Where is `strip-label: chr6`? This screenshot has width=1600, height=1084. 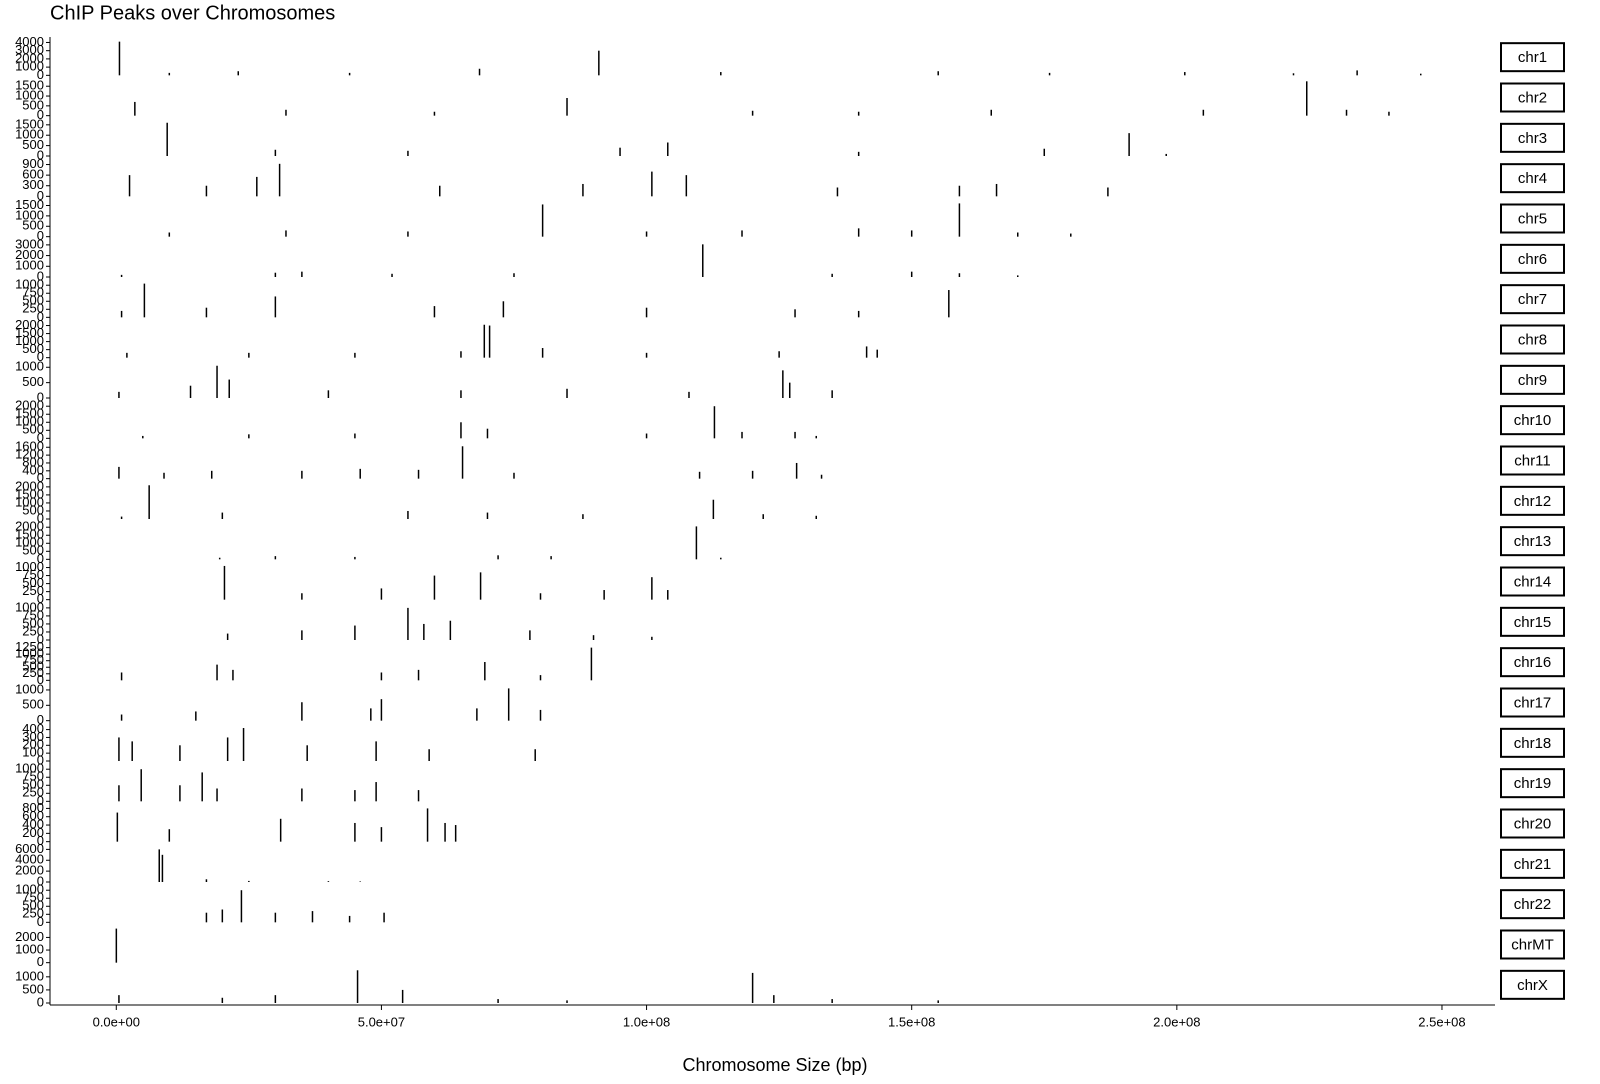
strip-label: chr6 is located at coordinates (1532, 259).